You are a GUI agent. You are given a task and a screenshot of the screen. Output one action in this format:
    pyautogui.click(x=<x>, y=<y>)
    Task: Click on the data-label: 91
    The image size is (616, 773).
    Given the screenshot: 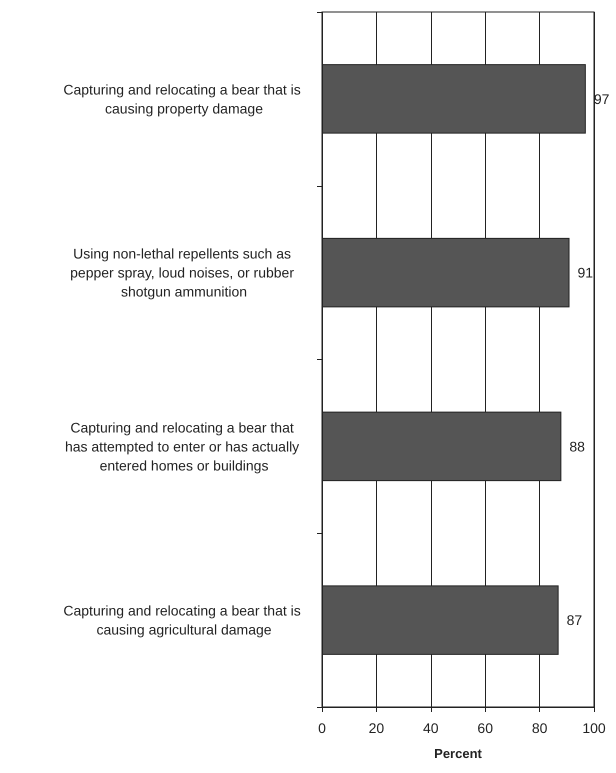 What is the action you would take?
    pyautogui.click(x=586, y=272)
    